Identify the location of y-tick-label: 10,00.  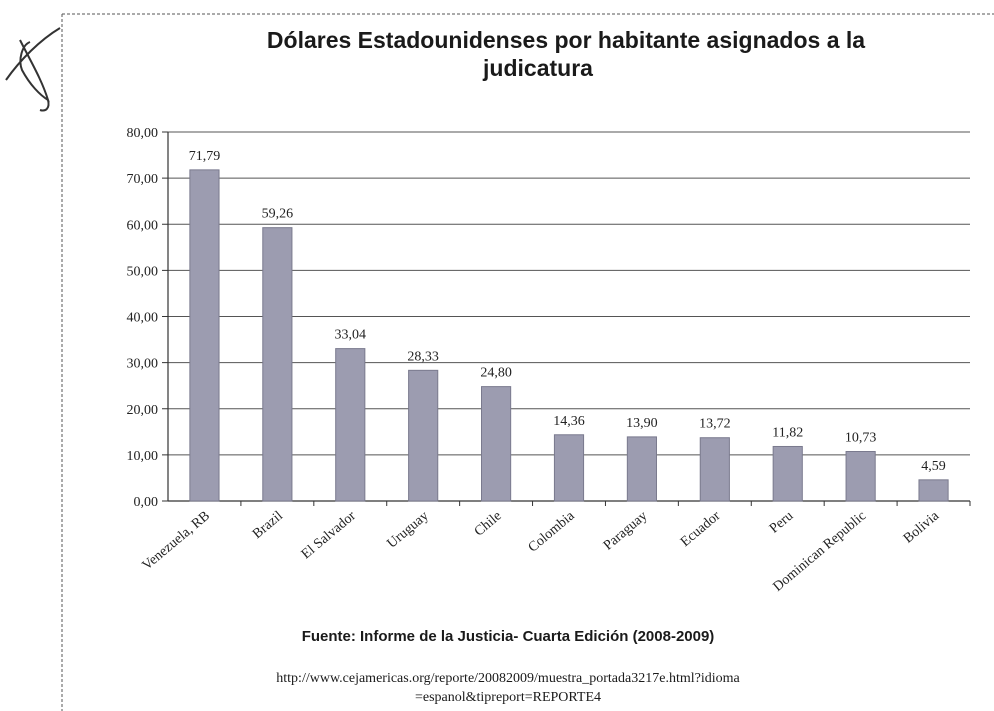
(143, 456).